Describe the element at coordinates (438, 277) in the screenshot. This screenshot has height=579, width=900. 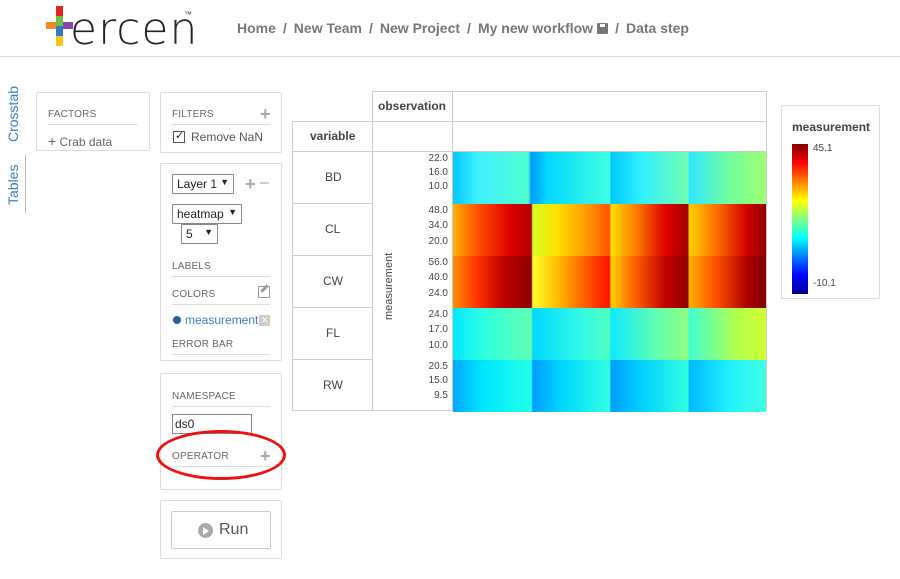
I see `tick-label: 40.0` at that location.